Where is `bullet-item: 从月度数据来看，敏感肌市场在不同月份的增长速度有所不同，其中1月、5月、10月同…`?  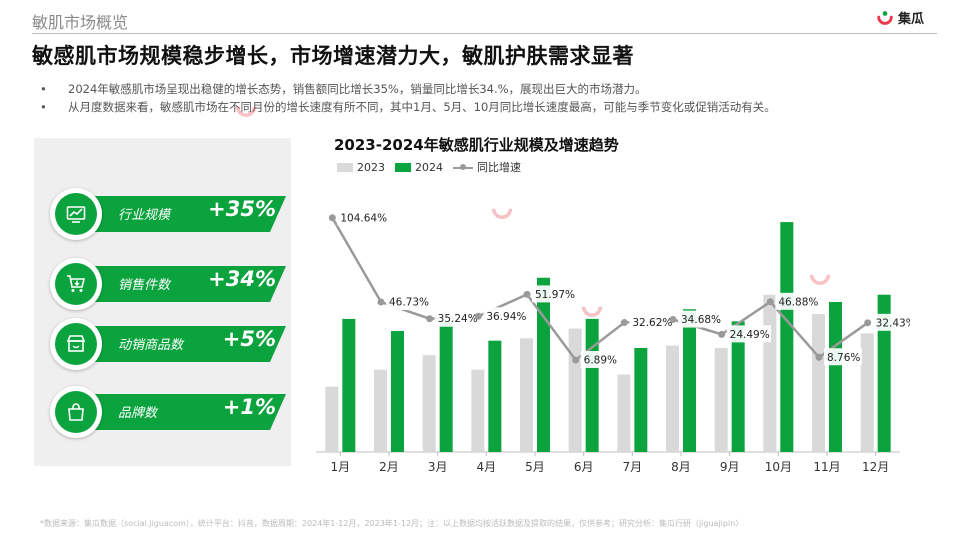 bullet-item: 从月度数据来看，敏感肌市场在不同月份的增长速度有所不同，其中1月、5月、10月同… is located at coordinates (485, 107).